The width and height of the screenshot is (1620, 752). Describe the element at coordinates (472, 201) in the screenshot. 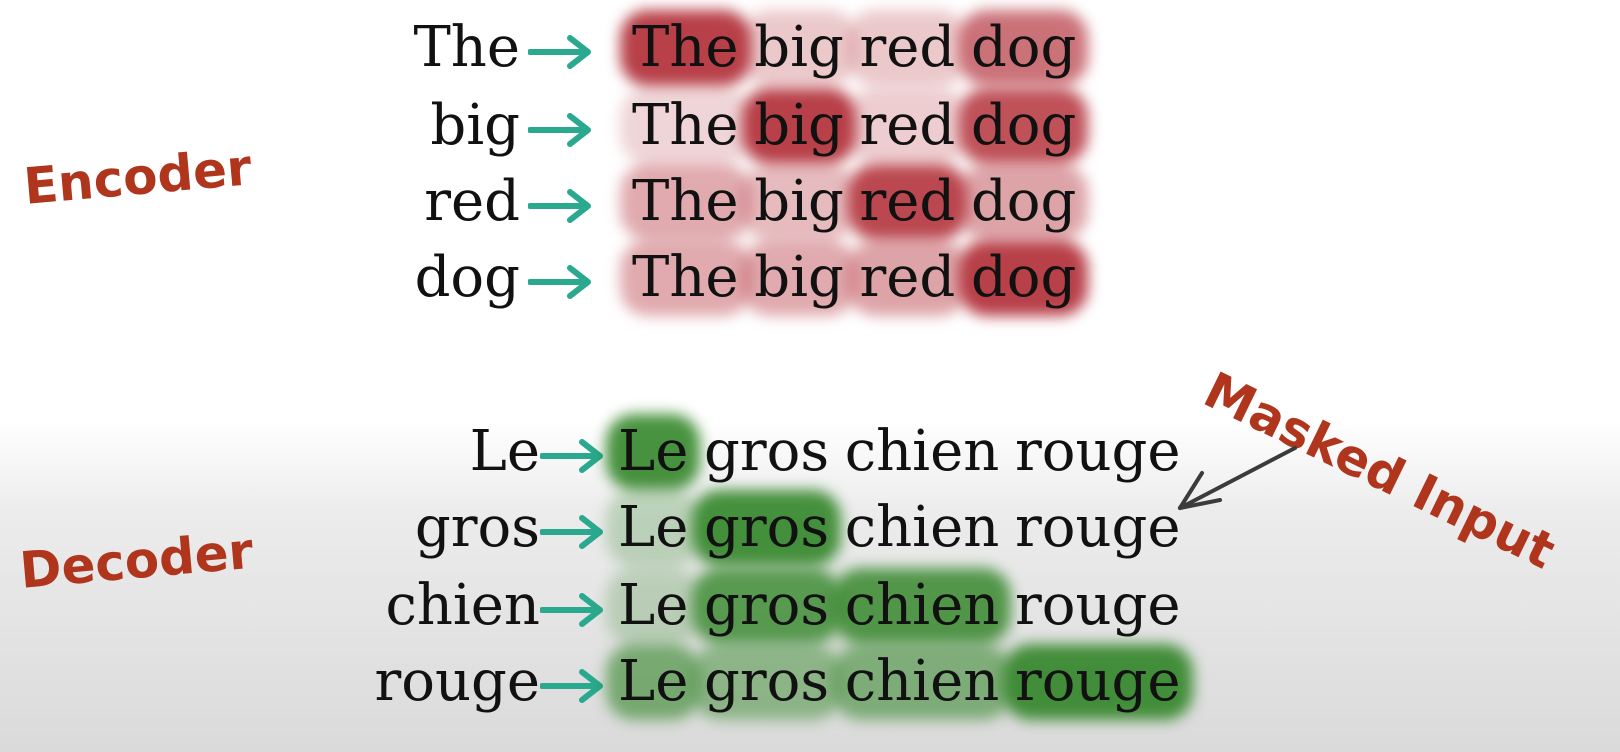

I see `encoder-query-word: red` at that location.